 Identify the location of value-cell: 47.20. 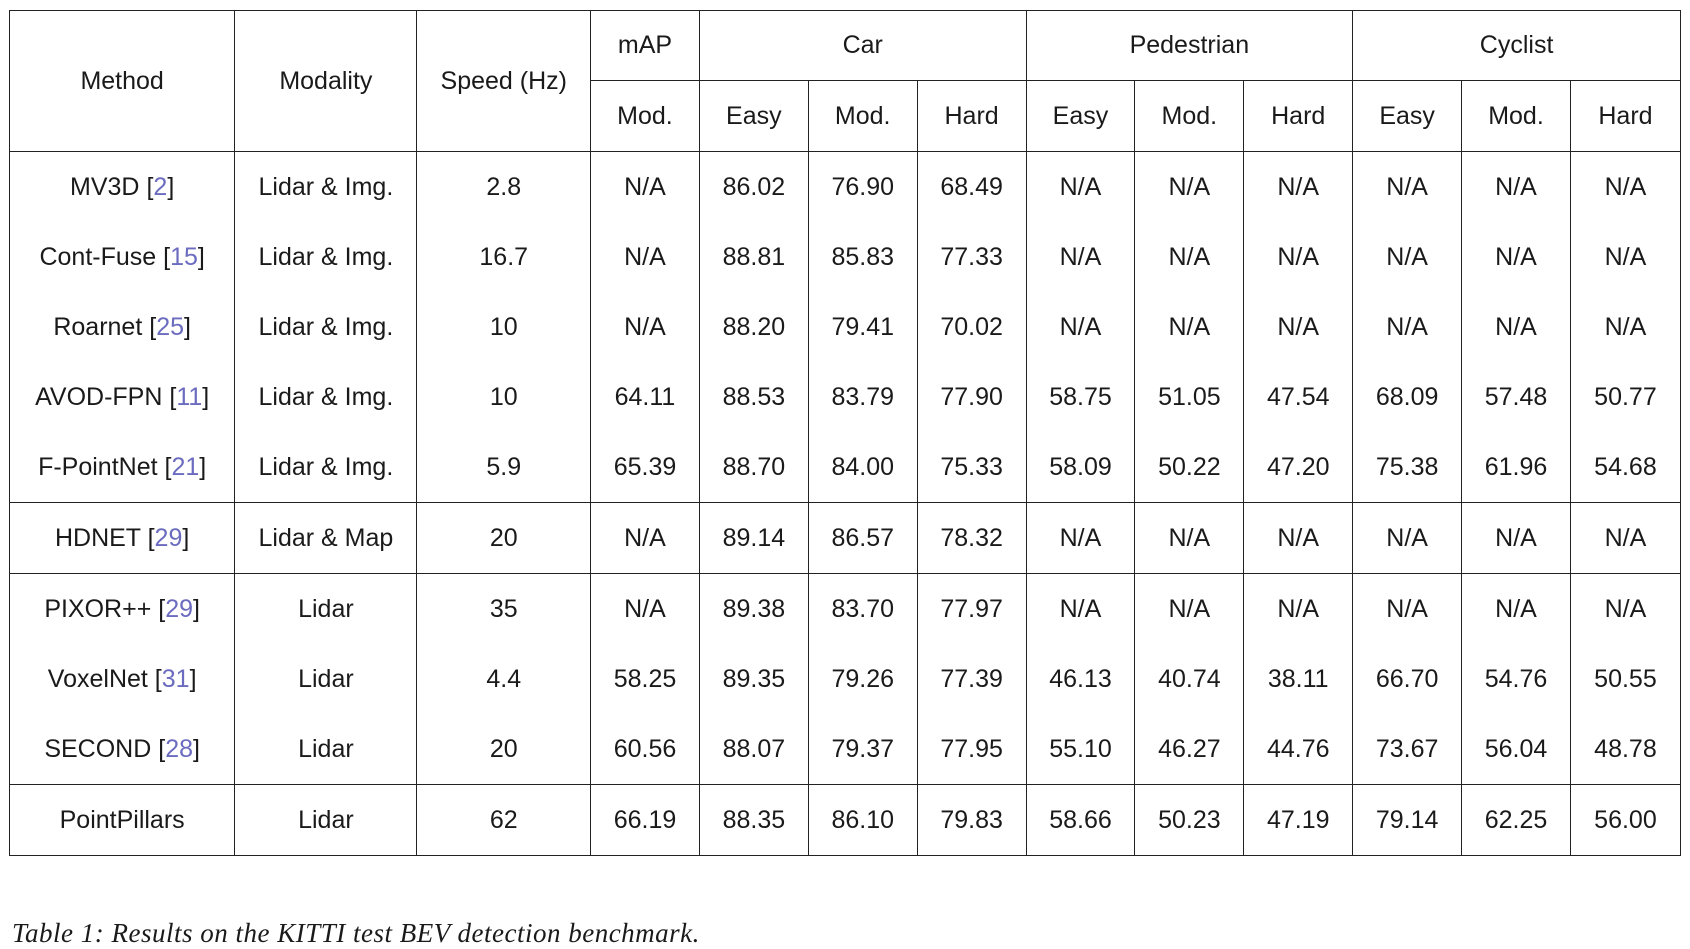
(1298, 467).